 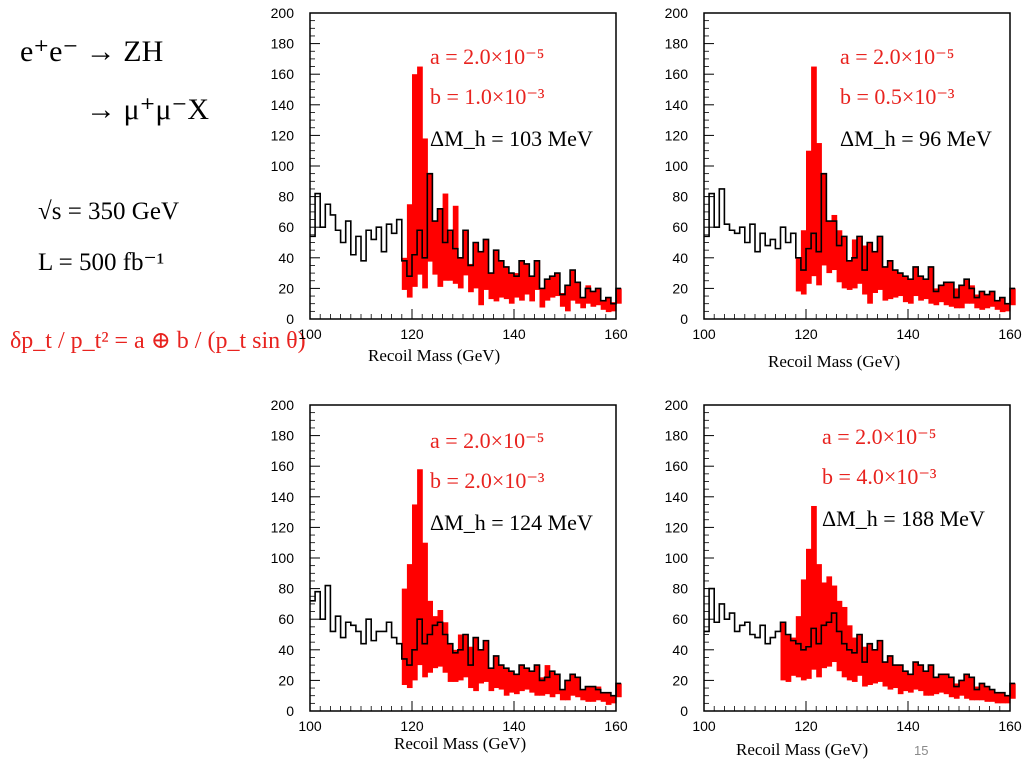 I want to click on y-tick-label: 140, so click(x=677, y=497).